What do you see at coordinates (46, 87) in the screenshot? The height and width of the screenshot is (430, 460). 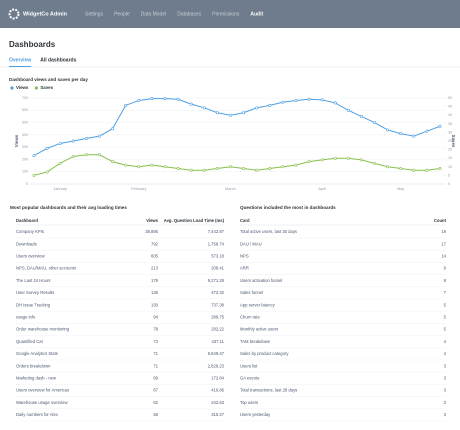 I see `legend-label: Saves` at bounding box center [46, 87].